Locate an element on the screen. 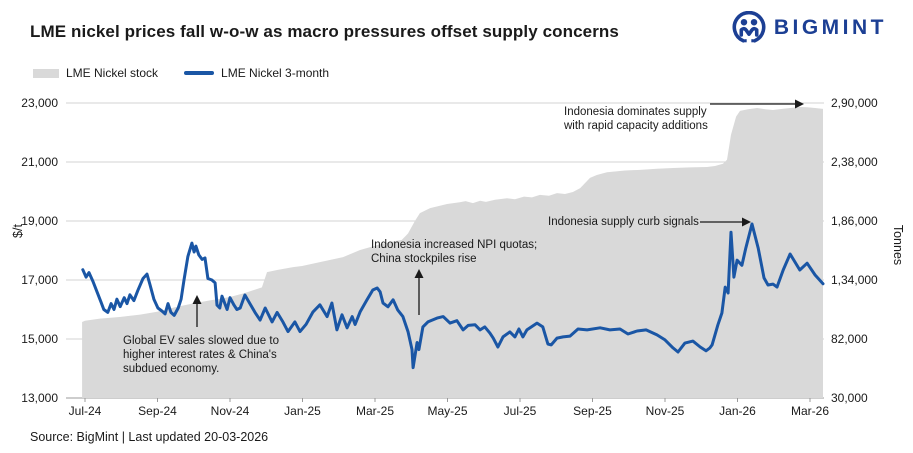 The width and height of the screenshot is (913, 453). legend: LME Nickel stock LME Nickel 3-month is located at coordinates (181, 73).